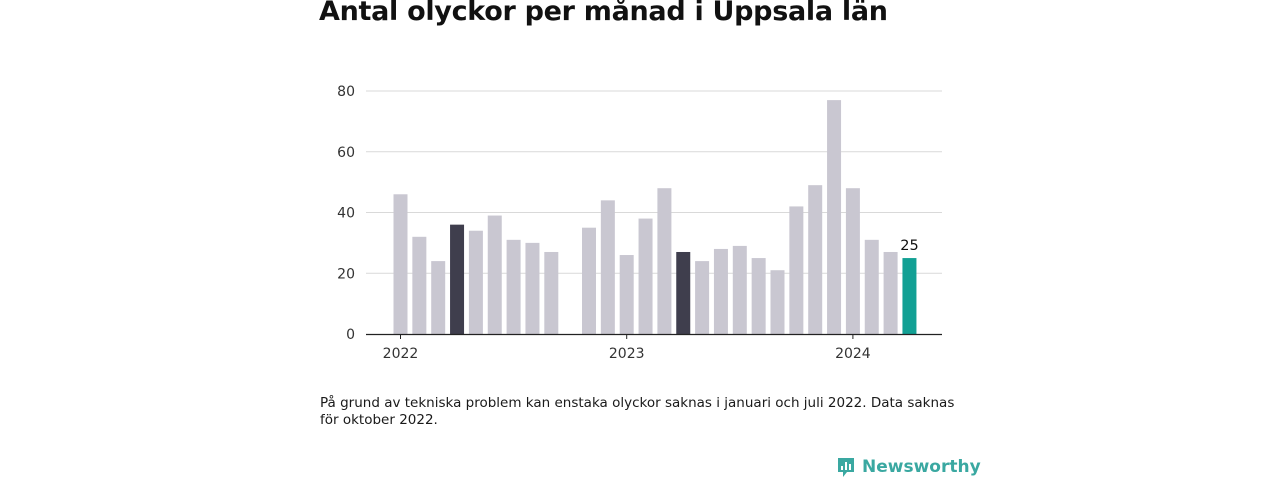 This screenshot has width=1280, height=480. Describe the element at coordinates (603, 13) in the screenshot. I see `chart-title: Antal olyckor per månad i Uppsala län` at that location.